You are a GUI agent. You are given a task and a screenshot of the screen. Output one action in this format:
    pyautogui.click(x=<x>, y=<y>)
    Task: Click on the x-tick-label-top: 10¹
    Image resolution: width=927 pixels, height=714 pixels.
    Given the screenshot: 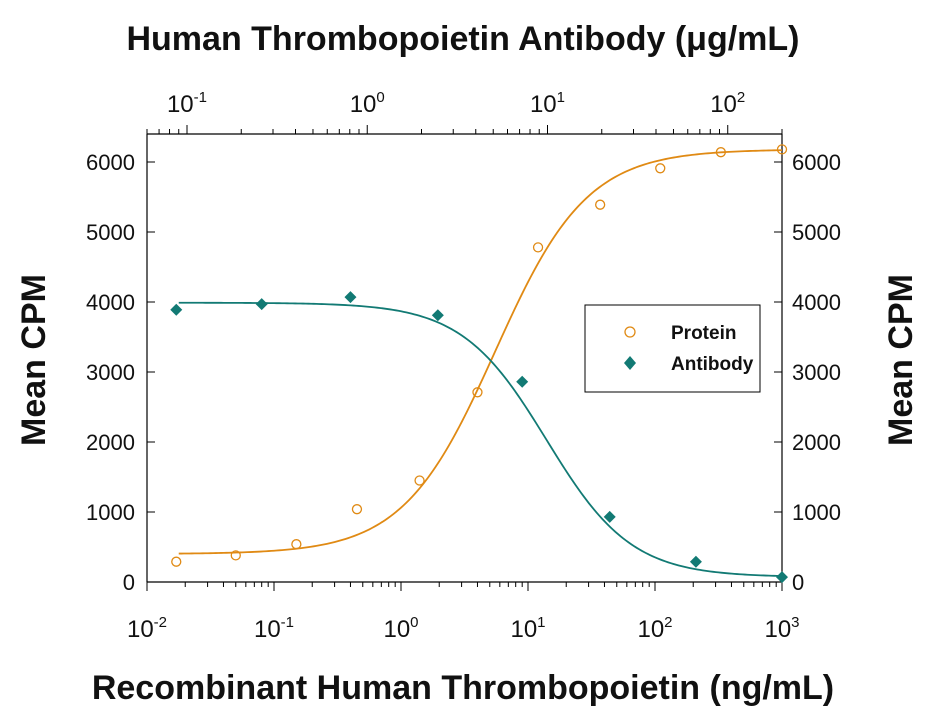 What is the action you would take?
    pyautogui.click(x=547, y=103)
    